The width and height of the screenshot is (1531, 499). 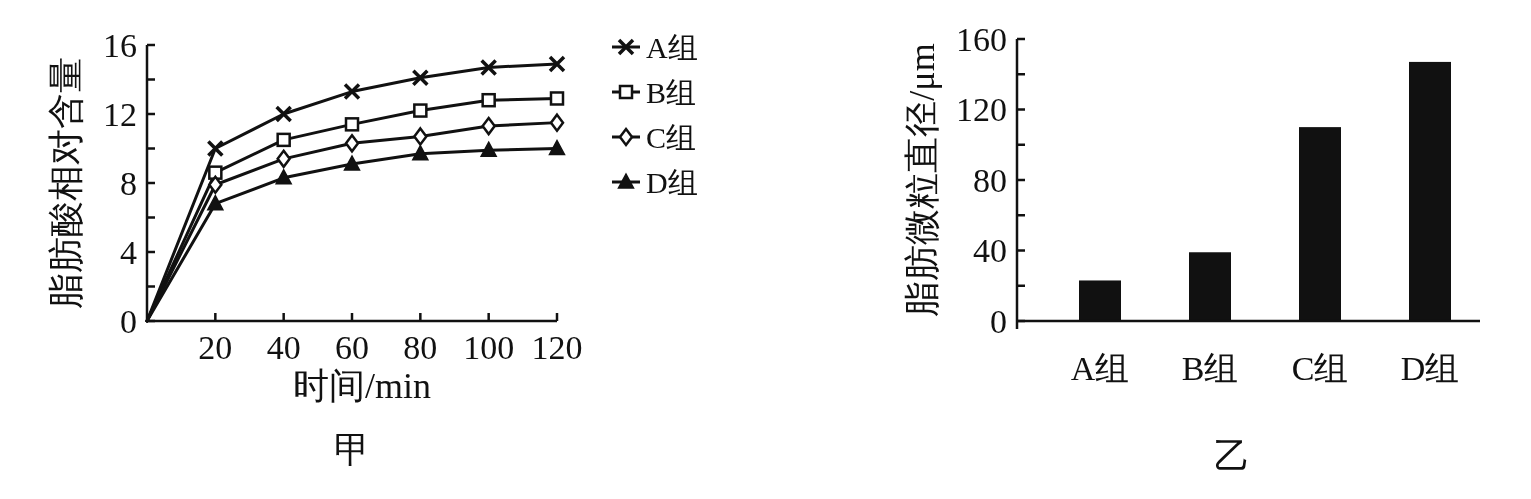 What do you see at coordinates (352, 450) in the screenshot?
I see `title: 甲` at bounding box center [352, 450].